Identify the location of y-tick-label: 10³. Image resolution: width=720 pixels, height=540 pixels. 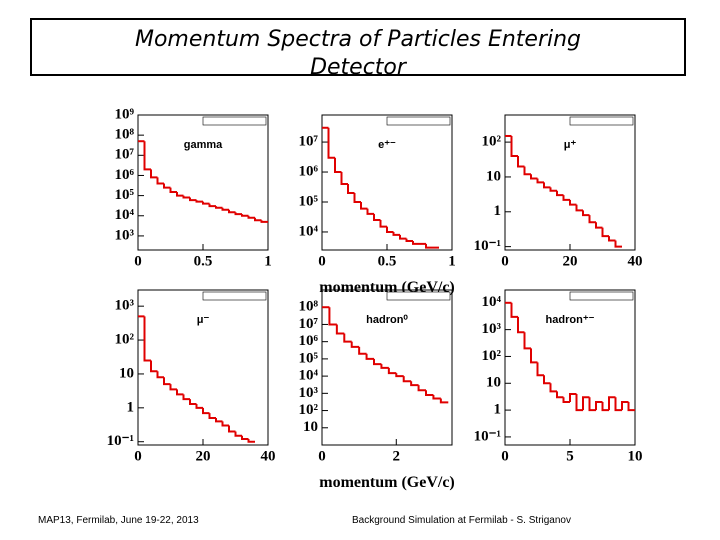
(309, 393).